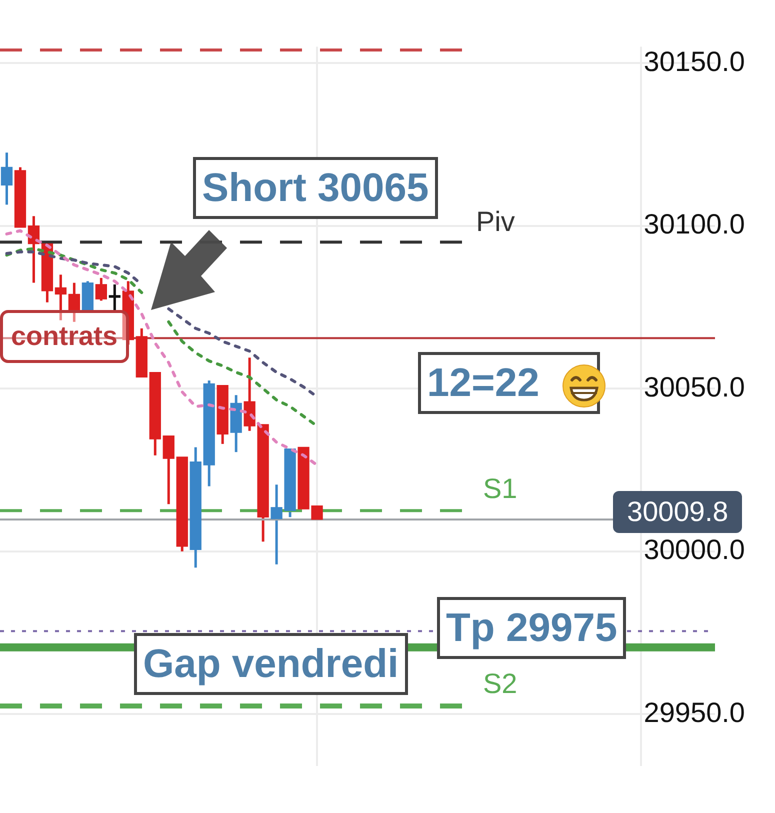  What do you see at coordinates (315, 188) in the screenshot?
I see `annotation: Short 30065` at bounding box center [315, 188].